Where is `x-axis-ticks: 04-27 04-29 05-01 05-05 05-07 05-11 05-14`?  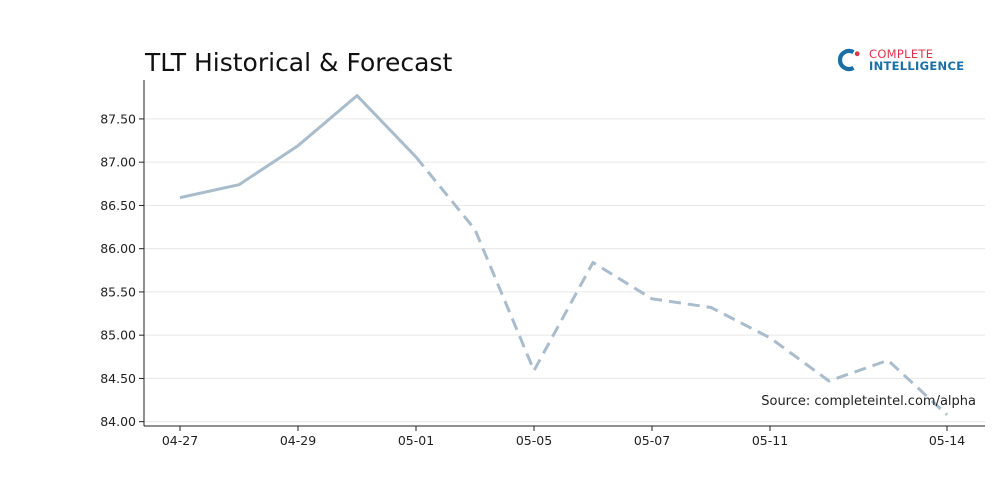 x-axis-ticks: 04-27 04-29 05-01 05-05 05-07 05-11 05-14 is located at coordinates (563, 437).